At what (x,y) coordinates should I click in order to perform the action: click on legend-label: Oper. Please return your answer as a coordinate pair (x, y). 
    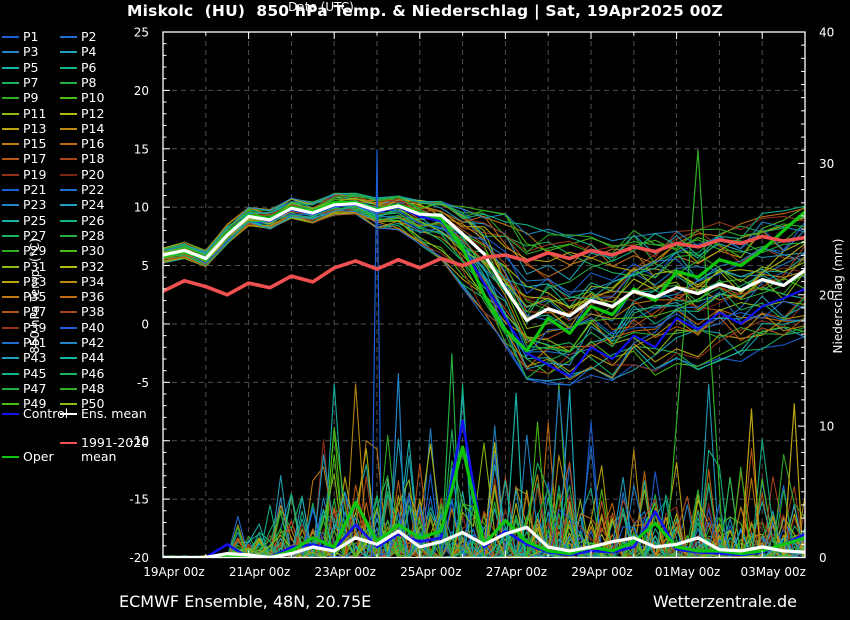
    Looking at the image, I should click on (38, 456).